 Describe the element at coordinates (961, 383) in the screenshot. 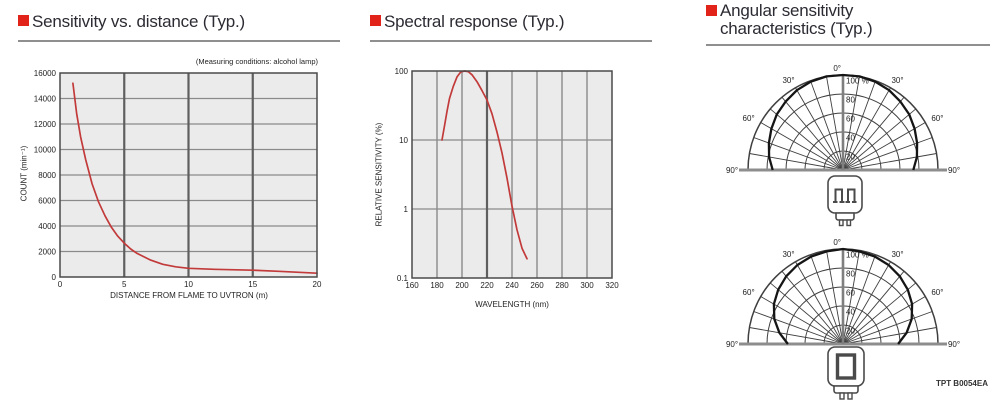

I see `document-code: TPT B0054EA` at that location.